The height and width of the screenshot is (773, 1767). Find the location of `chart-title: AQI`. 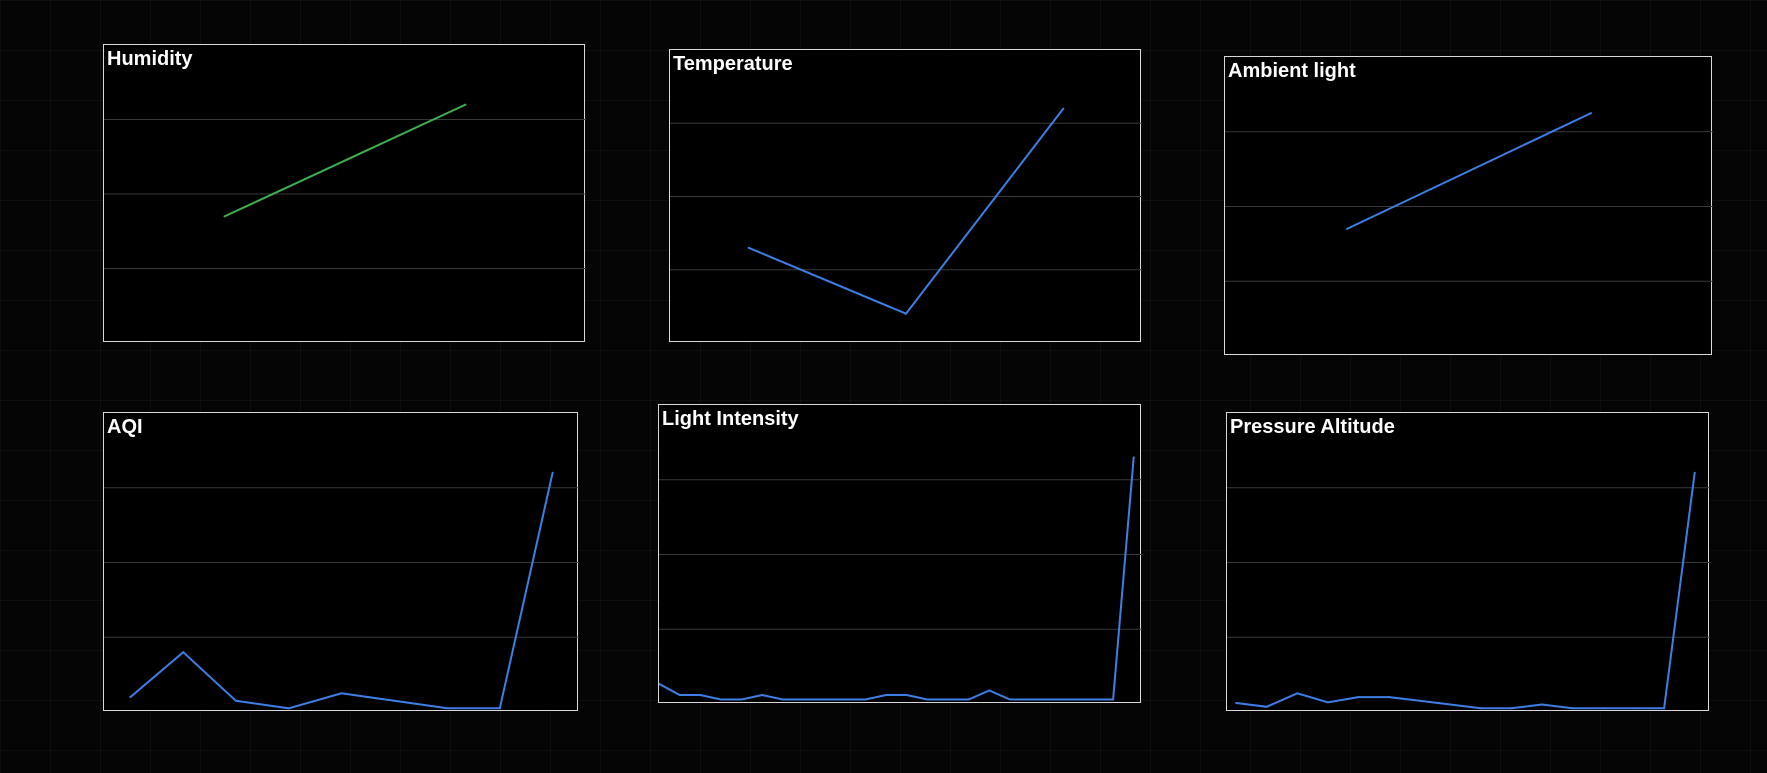

chart-title: AQI is located at coordinates (125, 427).